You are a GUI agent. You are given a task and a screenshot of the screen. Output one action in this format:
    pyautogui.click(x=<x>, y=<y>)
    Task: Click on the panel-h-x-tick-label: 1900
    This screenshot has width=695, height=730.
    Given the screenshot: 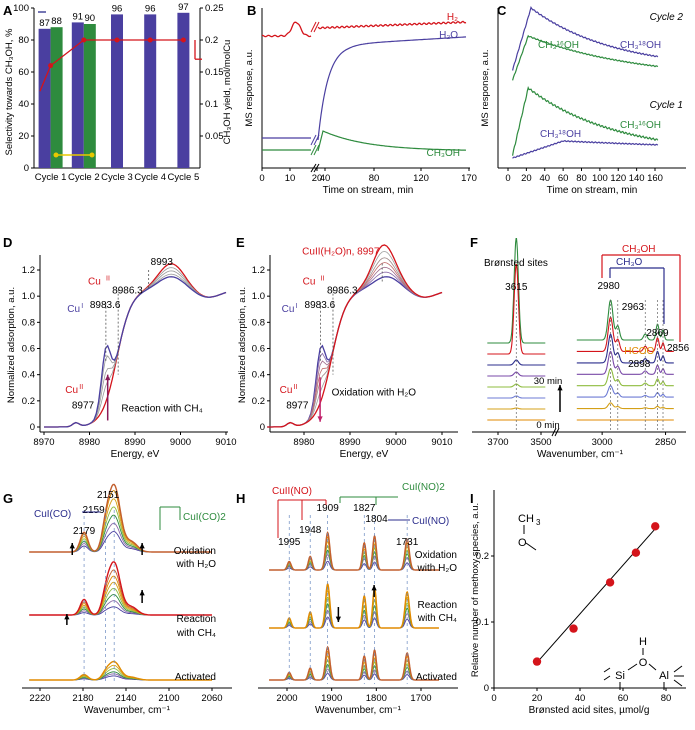 What is the action you would take?
    pyautogui.click(x=331, y=698)
    